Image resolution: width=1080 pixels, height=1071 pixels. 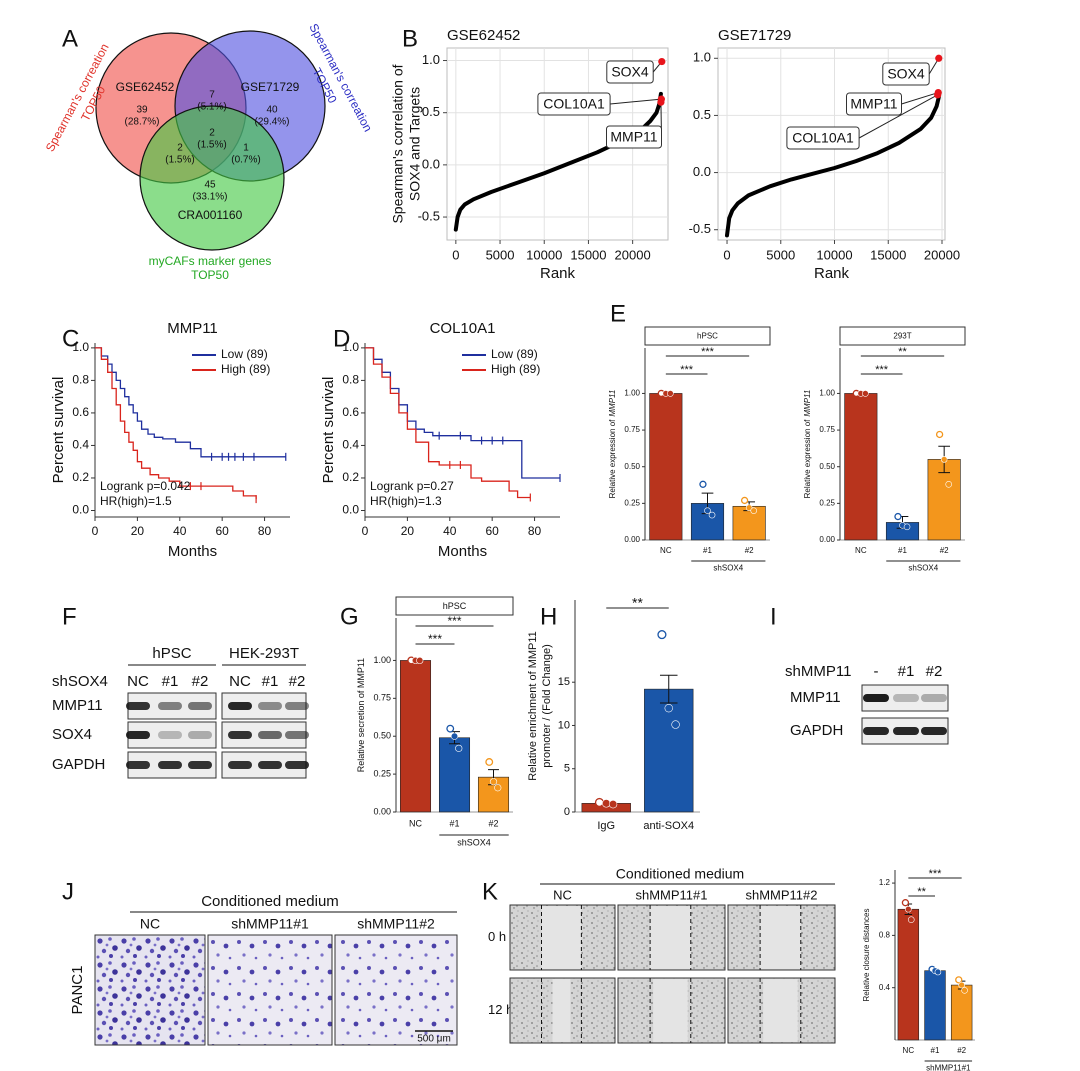 What do you see at coordinates (350, 412) in the screenshot?
I see `y-tick-label: 0.6` at bounding box center [350, 412].